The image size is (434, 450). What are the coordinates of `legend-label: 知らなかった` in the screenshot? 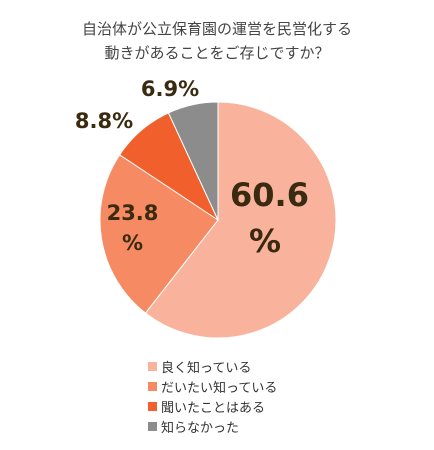 It's located at (200, 428).